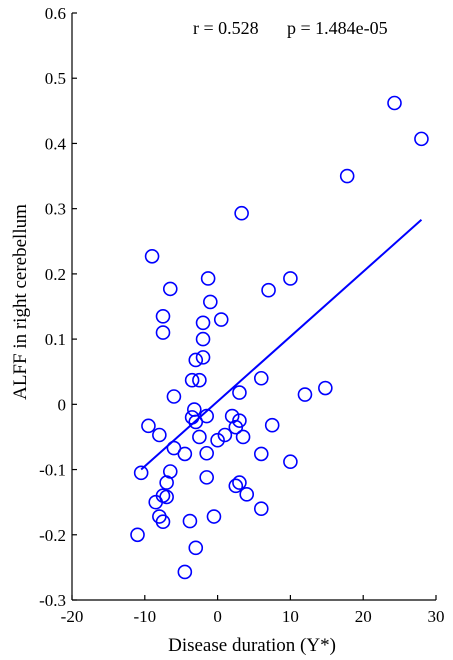  What do you see at coordinates (55, 209) in the screenshot?
I see `y-tick-label: 0.3` at bounding box center [55, 209].